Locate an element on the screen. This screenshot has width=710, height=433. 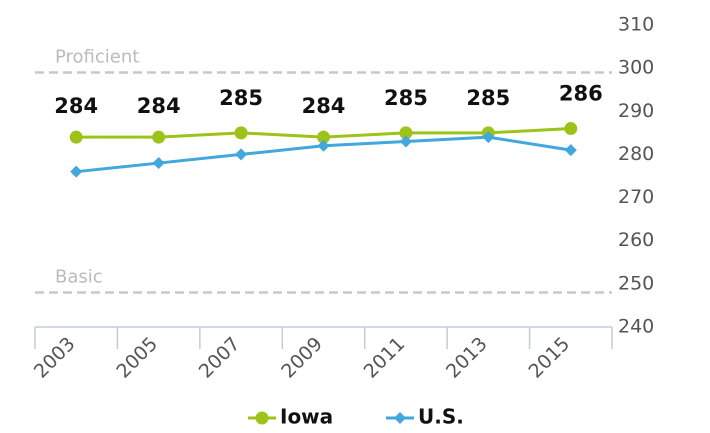
x-tick-label: 2009 is located at coordinates (302, 358).